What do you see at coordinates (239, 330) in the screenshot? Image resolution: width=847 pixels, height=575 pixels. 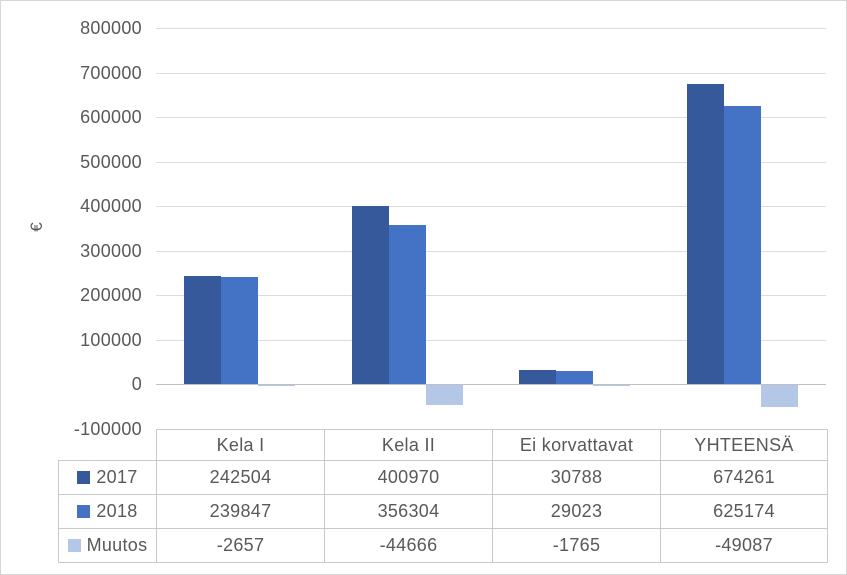 I see `bar-2018-kela-i` at bounding box center [239, 330].